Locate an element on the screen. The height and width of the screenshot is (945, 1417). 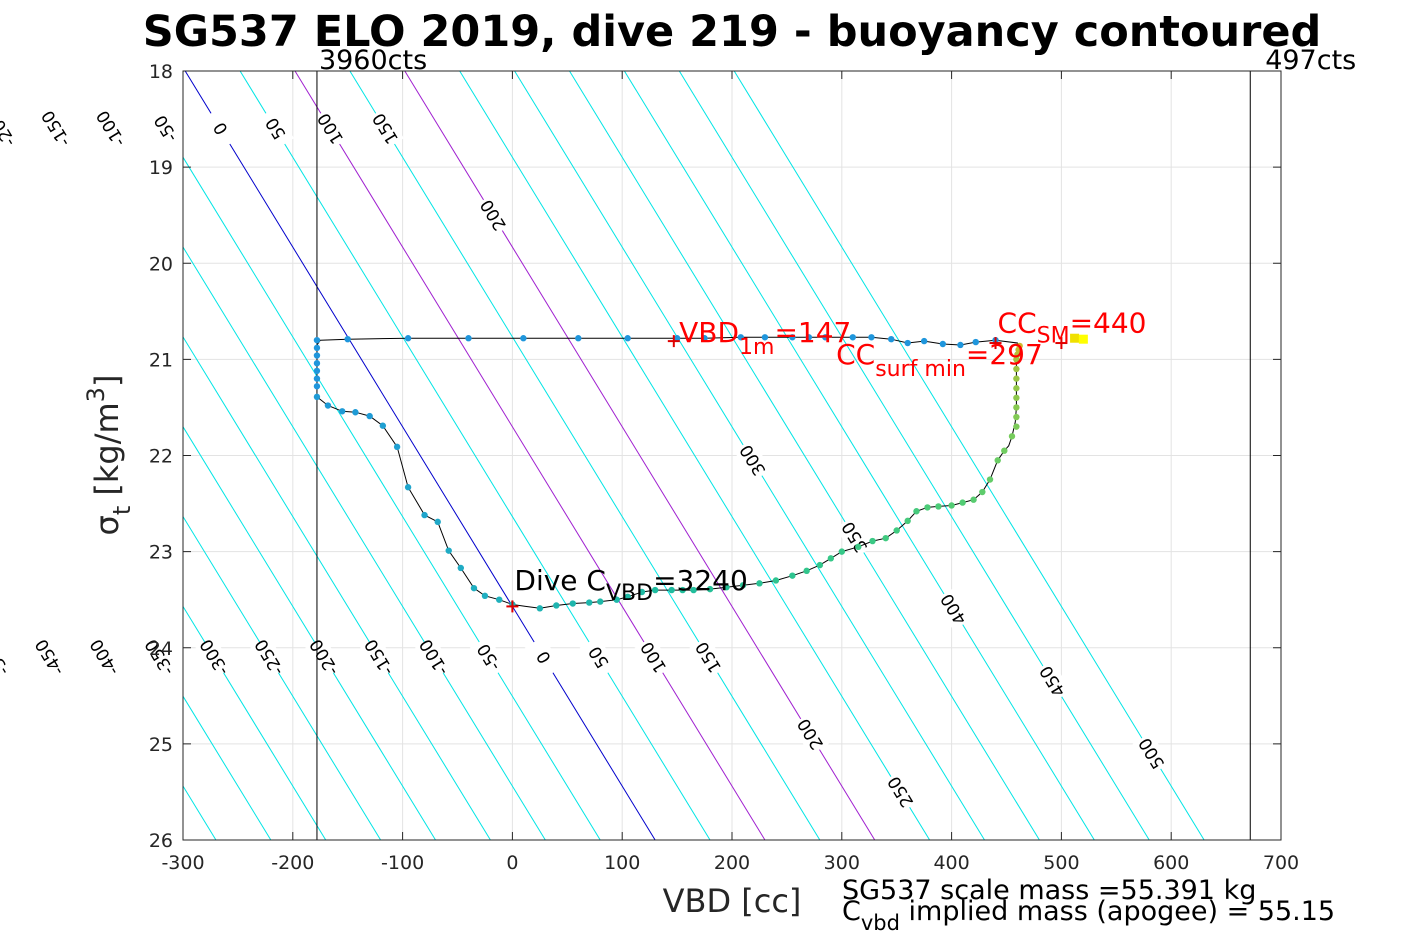
x-tick-label: -100 is located at coordinates (402, 863).